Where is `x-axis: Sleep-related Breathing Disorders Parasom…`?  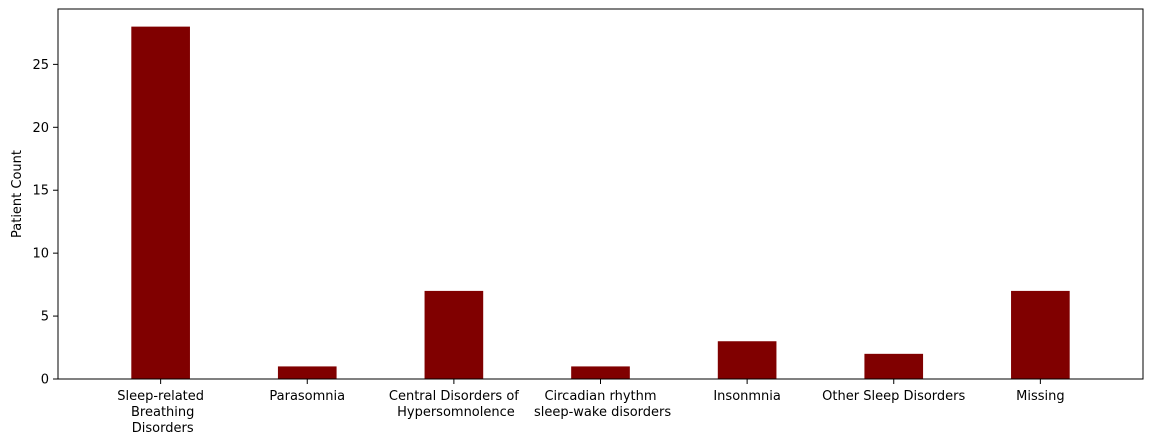 x-axis: Sleep-related Breathing Disorders Parasom… is located at coordinates (591, 407).